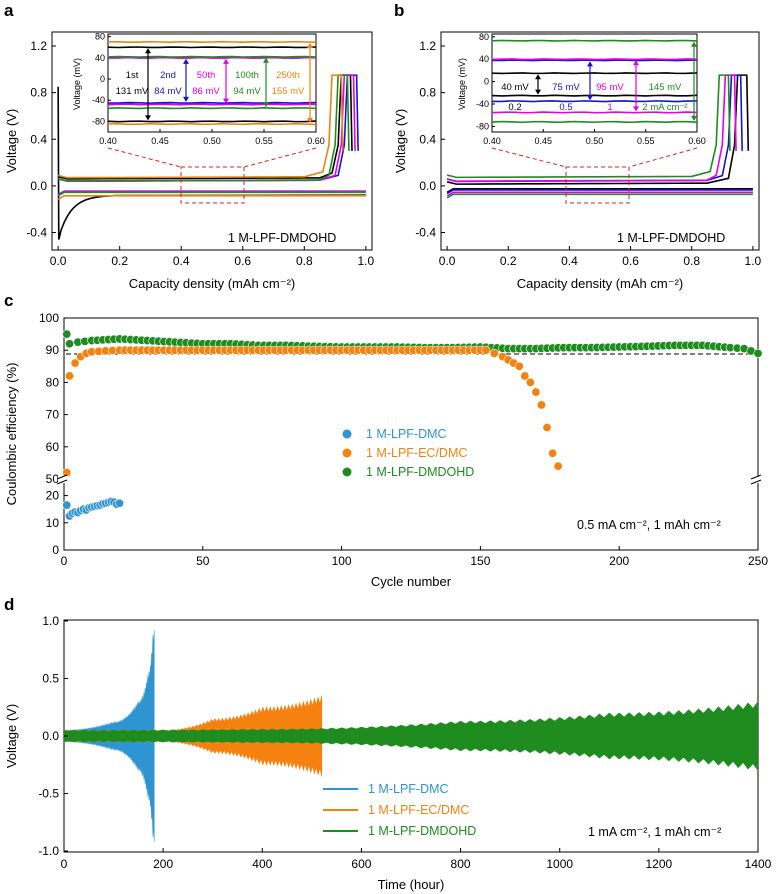 The image size is (778, 894). What do you see at coordinates (282, 238) in the screenshot?
I see `panel-a-annotation: 1 M-LPF-DMDOHD` at bounding box center [282, 238].